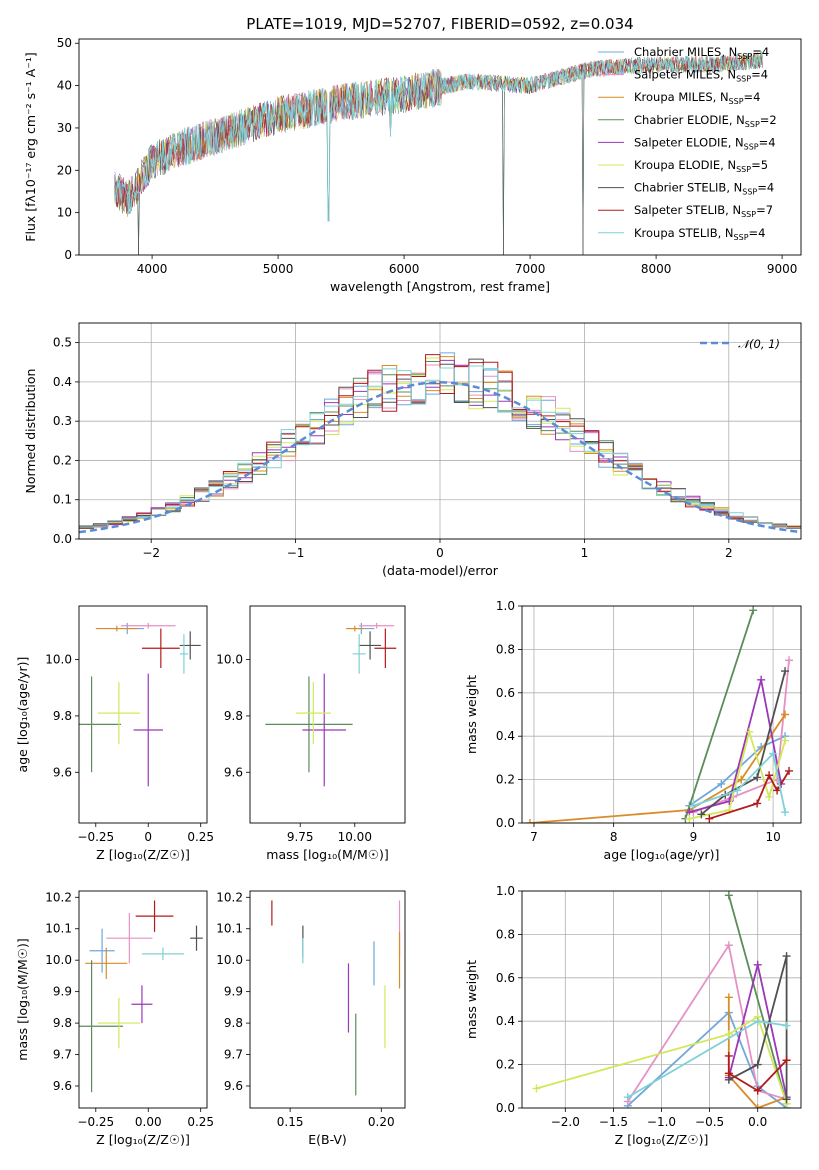 This screenshot has width=819, height=1170. Describe the element at coordinates (614, 837) in the screenshot. I see `x-tick-label: 8` at that location.